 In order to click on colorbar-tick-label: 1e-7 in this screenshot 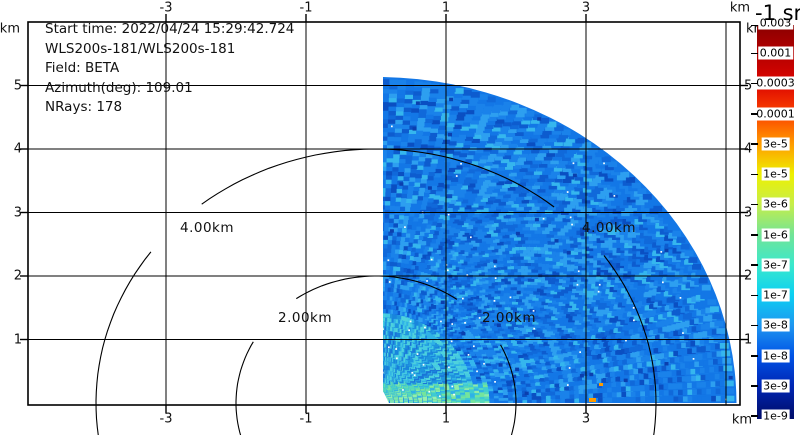, I will do `click(775, 295)`.